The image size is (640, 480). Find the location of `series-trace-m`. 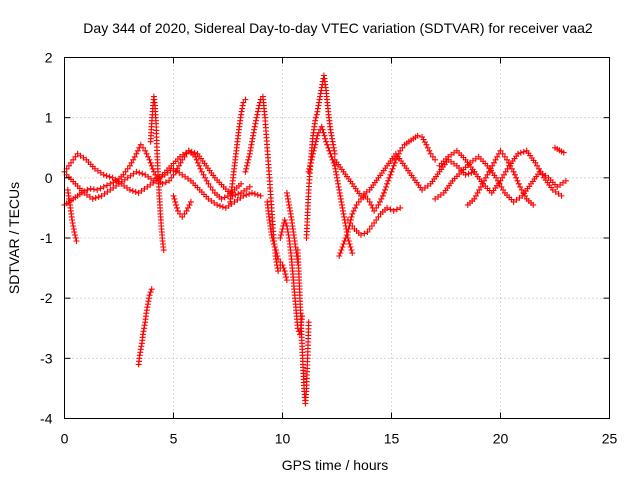

series-trace-m is located at coordinates (303, 327).